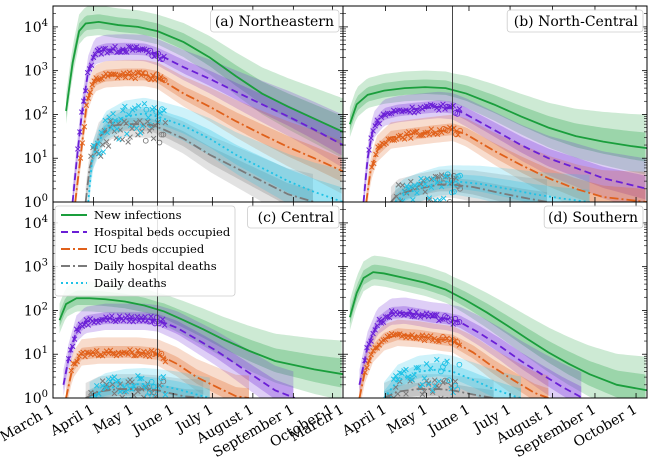 This screenshot has height=467, width=665. I want to click on x-tick-label: May 1, so click(114, 420).